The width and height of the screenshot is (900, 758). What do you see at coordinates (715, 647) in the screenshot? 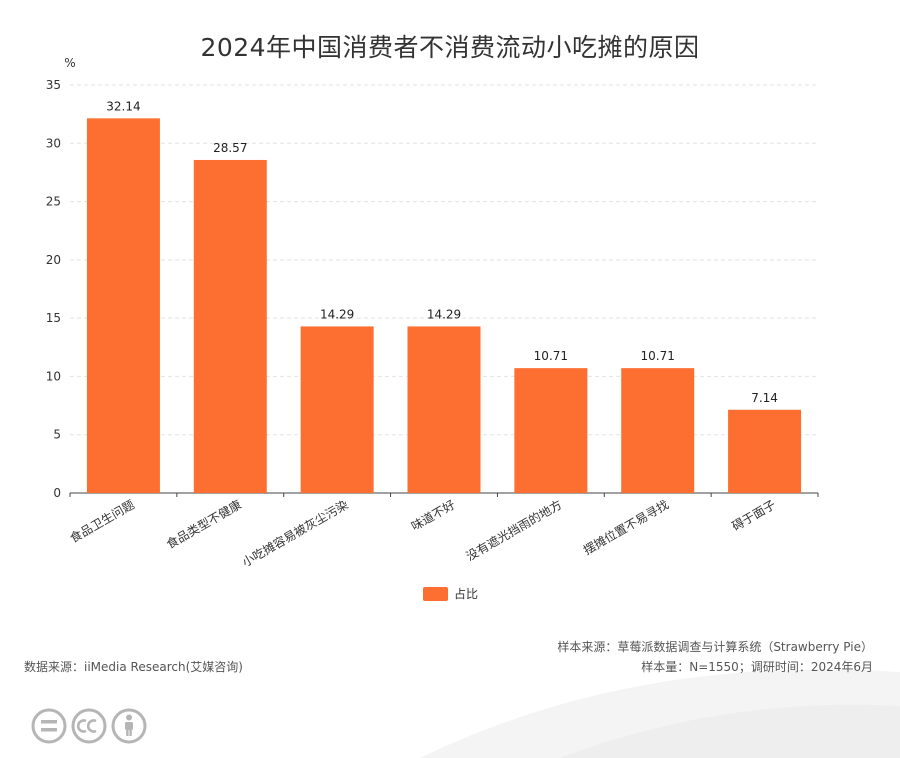
I see `sample-source: 样本来源：草莓派数据调查与计算系统（Strawberry Pie）` at bounding box center [715, 647].